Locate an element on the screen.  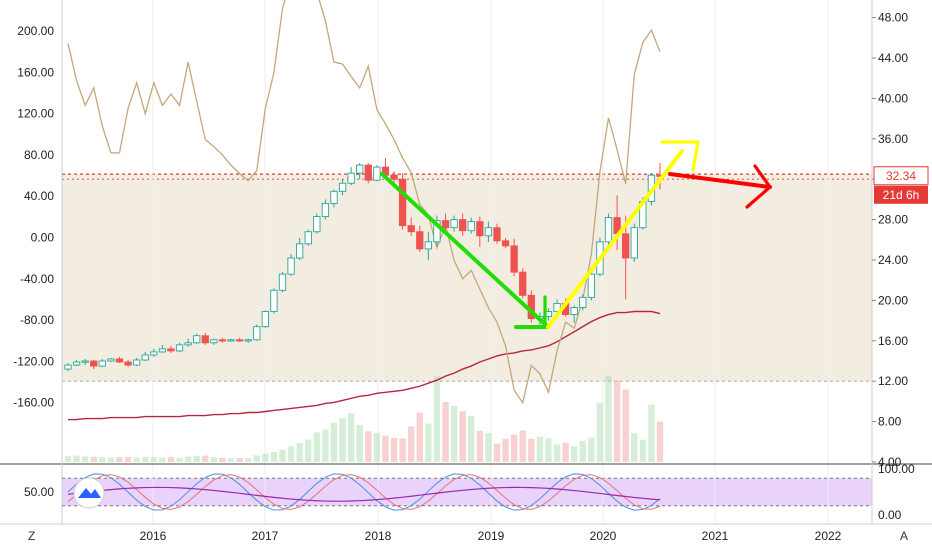
right-axis-tick-label: 44.00 is located at coordinates (893, 58).